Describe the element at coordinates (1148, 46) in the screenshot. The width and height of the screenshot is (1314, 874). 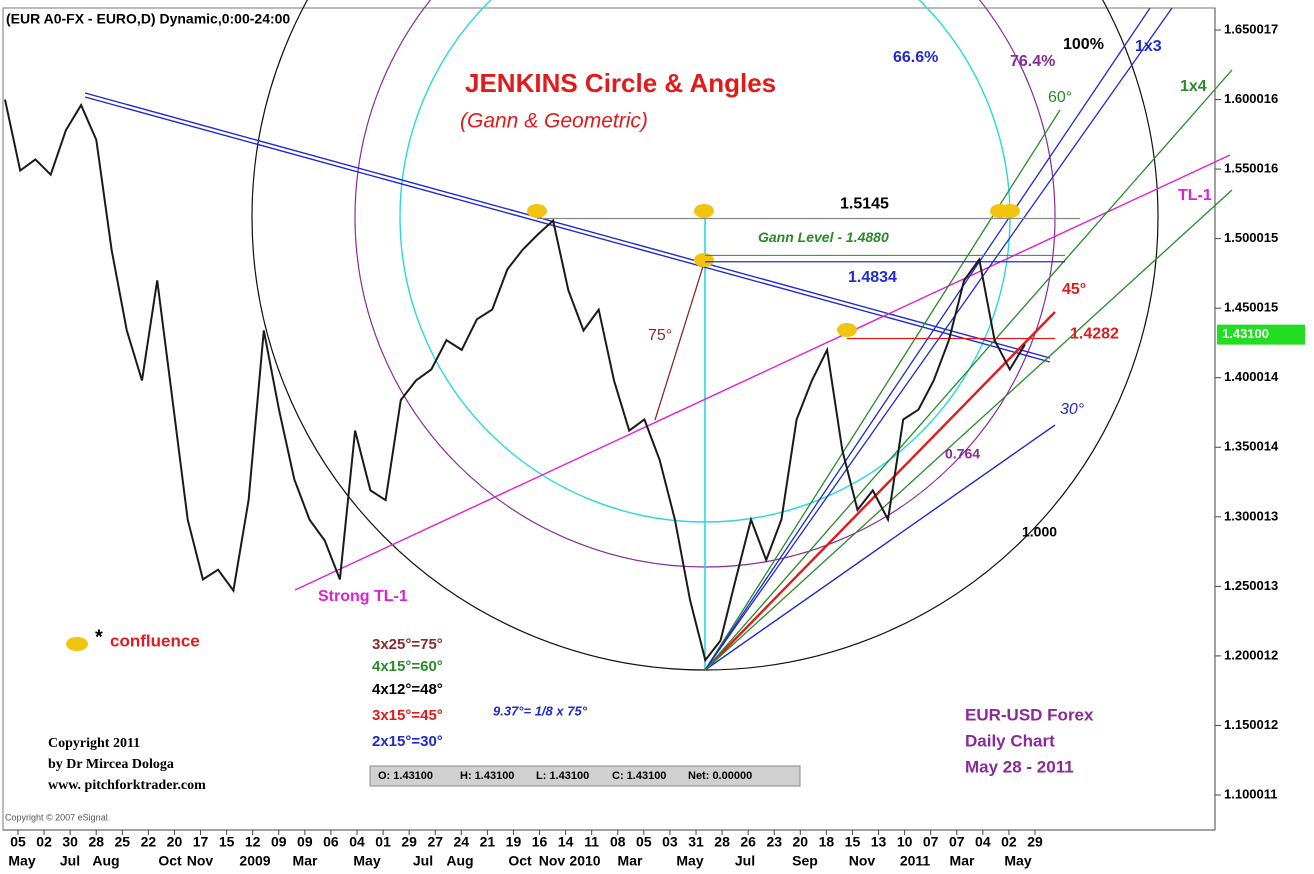
I see `annotation: 1x3` at that location.